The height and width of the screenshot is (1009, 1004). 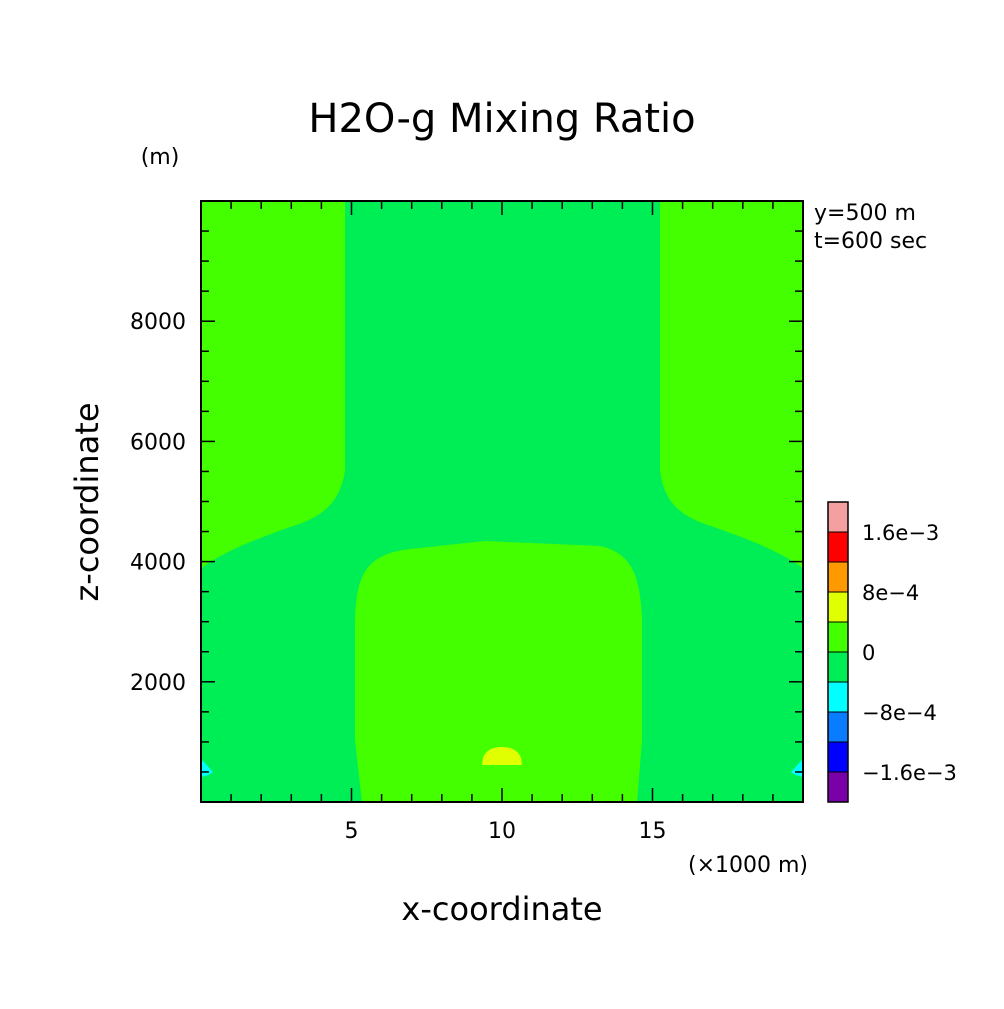 I want to click on colorbar, so click(x=838, y=652).